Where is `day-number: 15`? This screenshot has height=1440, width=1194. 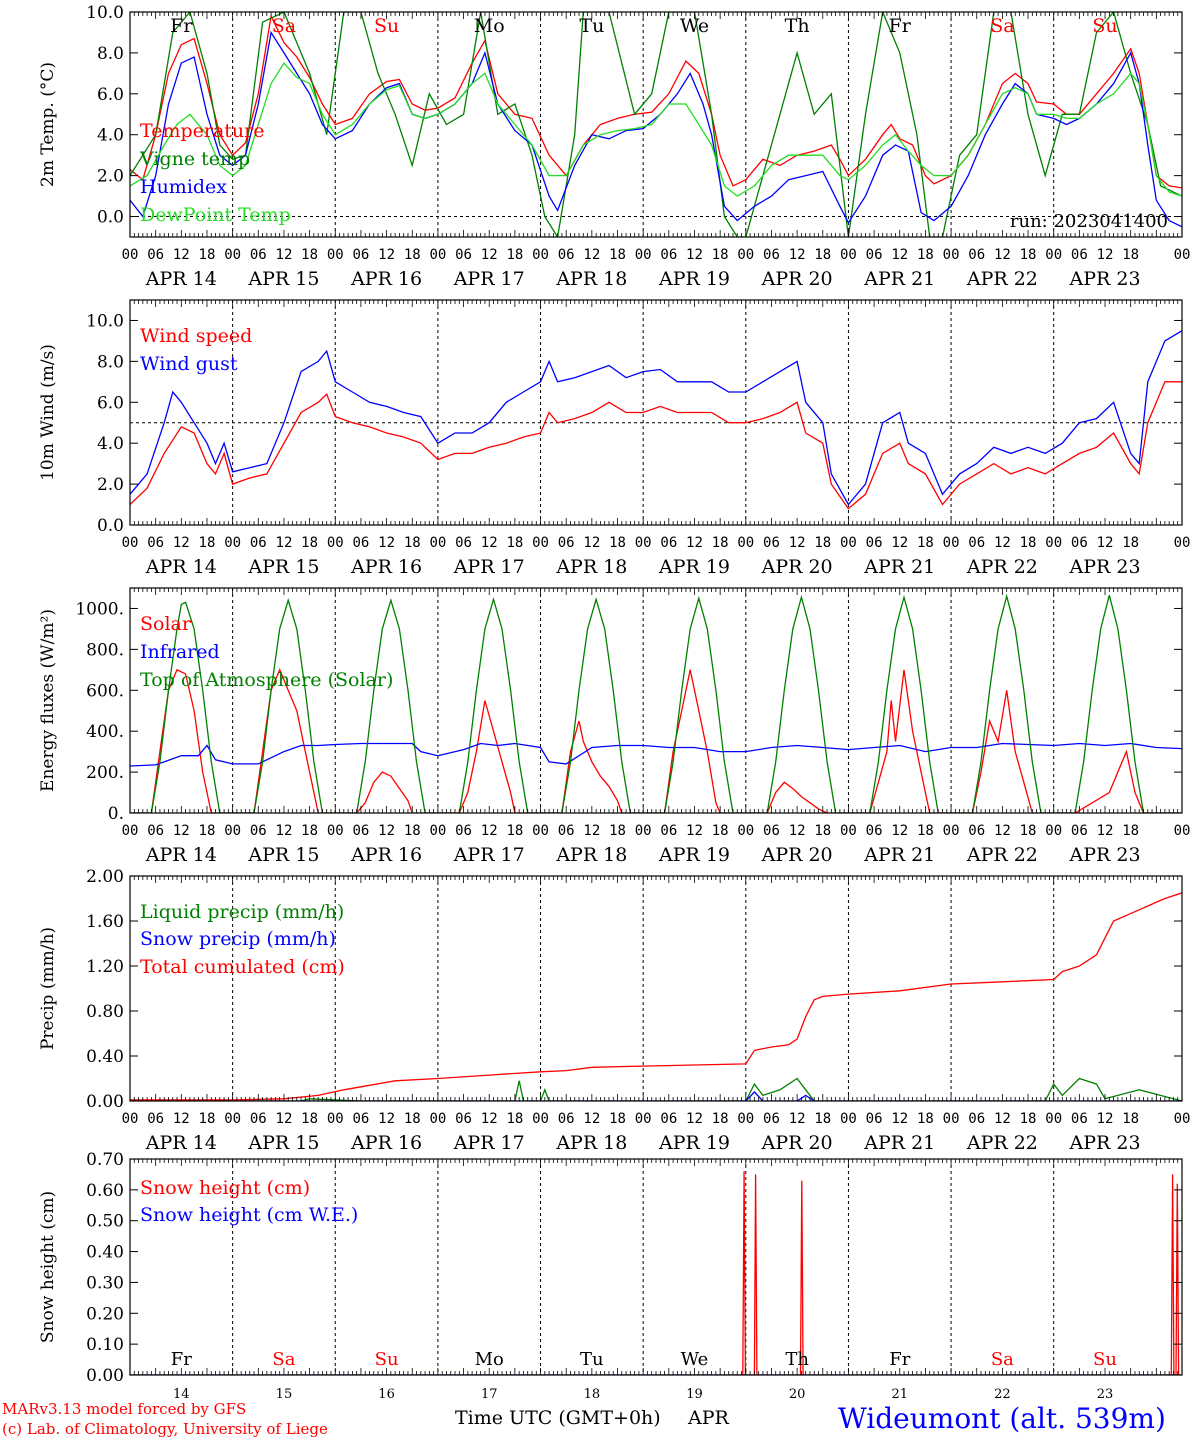
day-number: 15 is located at coordinates (284, 1394).